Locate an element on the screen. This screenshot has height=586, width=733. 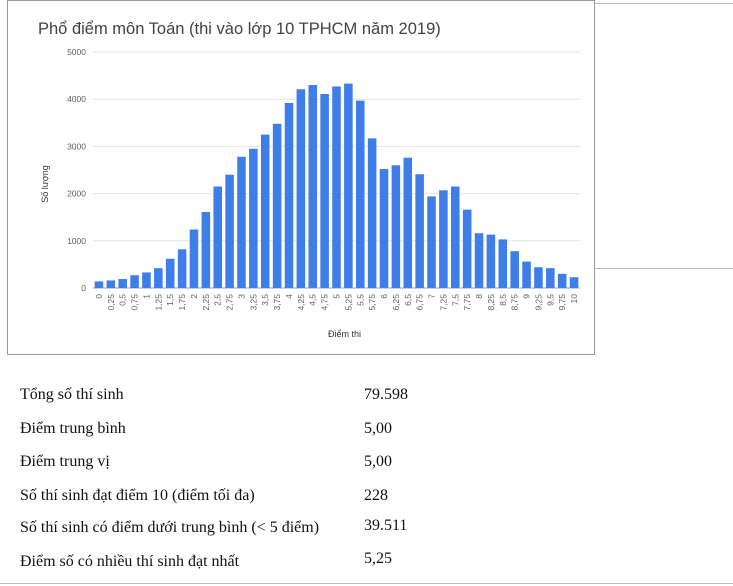
x-tick-label: 9 is located at coordinates (527, 296).